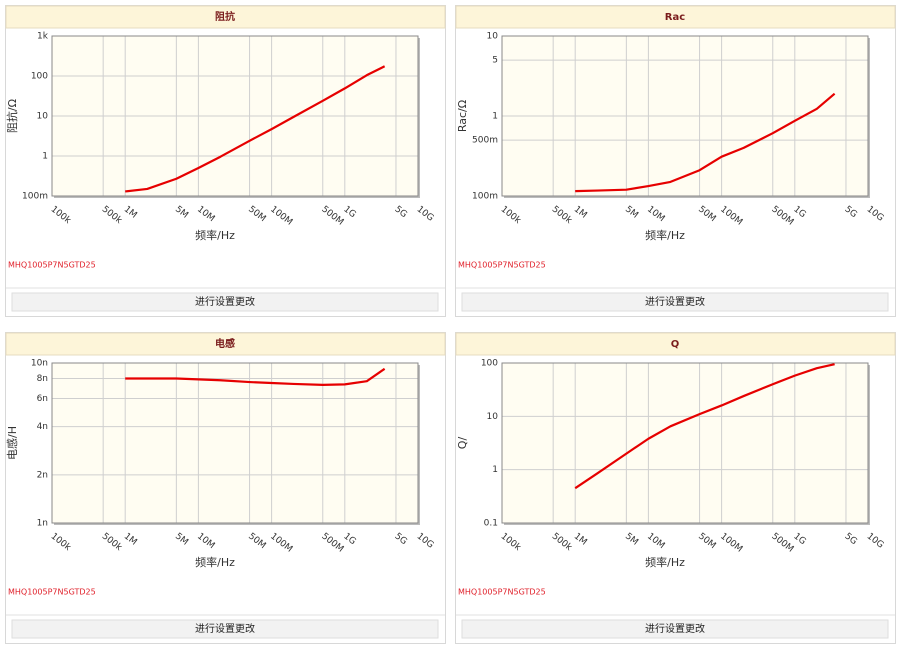 The width and height of the screenshot is (900, 646). I want to click on y-tick-label: 10n, so click(39, 364).